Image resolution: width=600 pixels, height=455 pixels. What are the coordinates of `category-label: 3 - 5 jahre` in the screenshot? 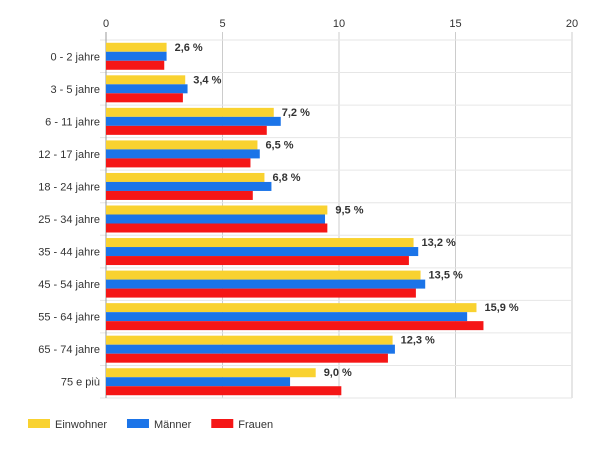 It's located at (75, 90).